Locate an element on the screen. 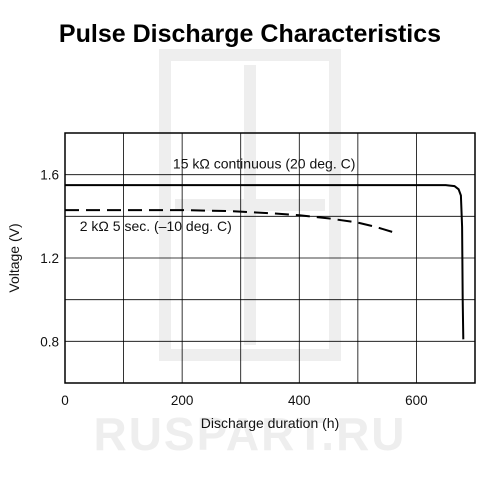 Image resolution: width=500 pixels, height=500 pixels. y-axis-label: Voltage (V) is located at coordinates (14, 257).